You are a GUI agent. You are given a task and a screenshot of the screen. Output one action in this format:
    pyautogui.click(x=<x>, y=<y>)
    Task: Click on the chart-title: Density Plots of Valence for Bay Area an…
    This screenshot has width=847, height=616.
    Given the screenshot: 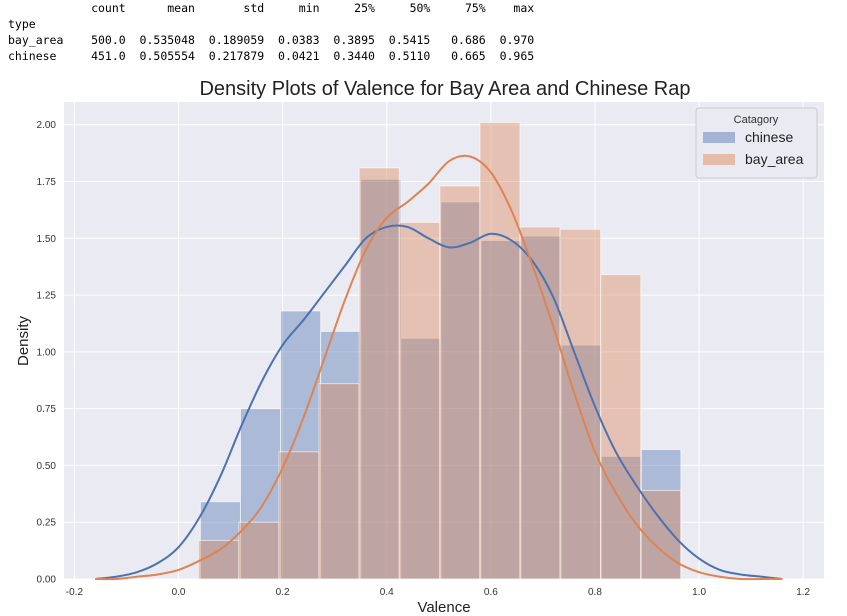 What is the action you would take?
    pyautogui.click(x=444, y=89)
    